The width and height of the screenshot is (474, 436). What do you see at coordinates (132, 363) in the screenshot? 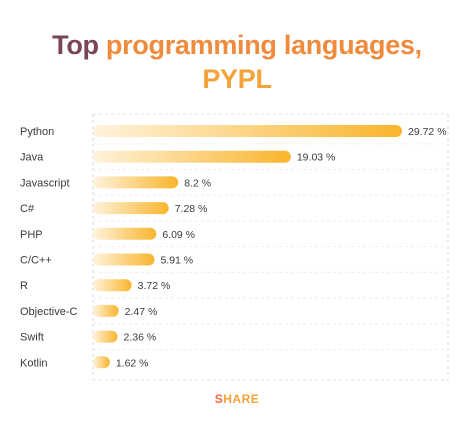
I see `value-label: 1.62 %` at bounding box center [132, 363].